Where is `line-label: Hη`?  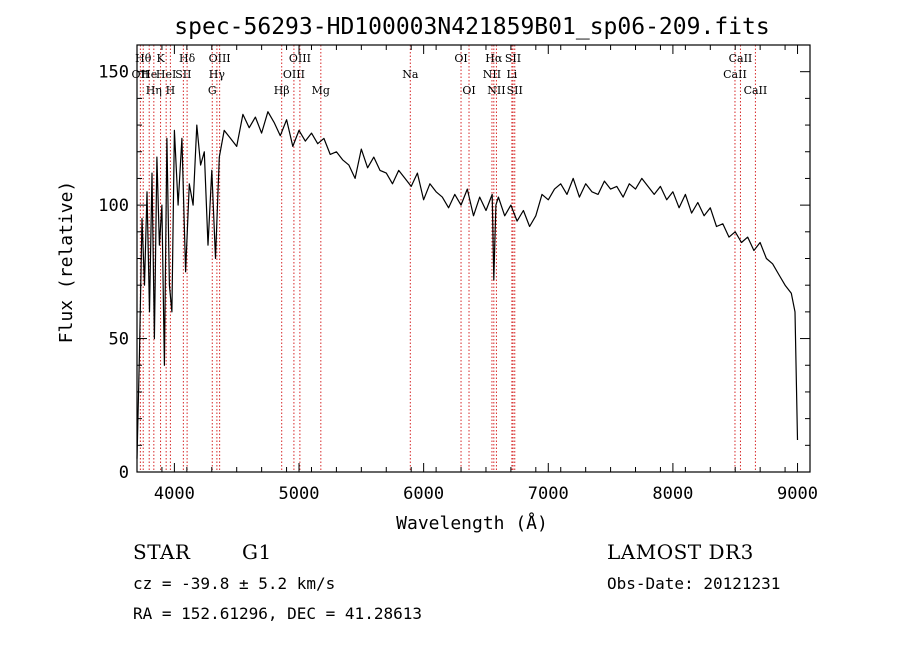
line-label: Hη is located at coordinates (154, 90).